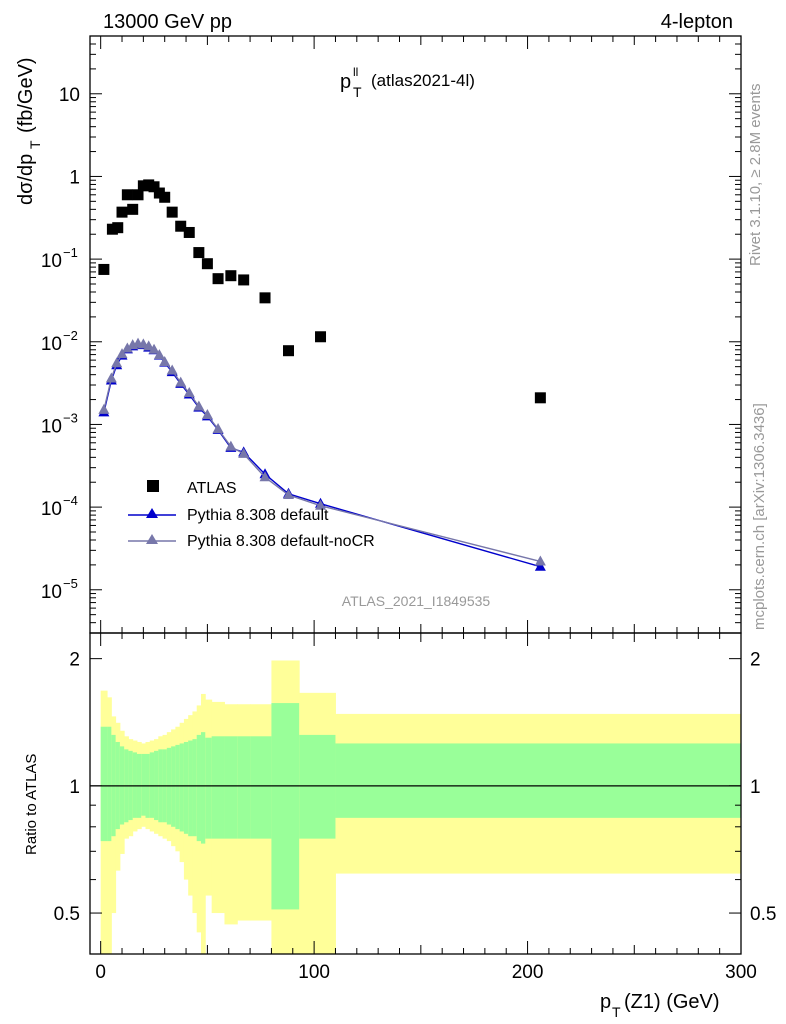 This screenshot has height=1024, width=786. What do you see at coordinates (741, 972) in the screenshot?
I see `x-tick-label: 300` at bounding box center [741, 972].